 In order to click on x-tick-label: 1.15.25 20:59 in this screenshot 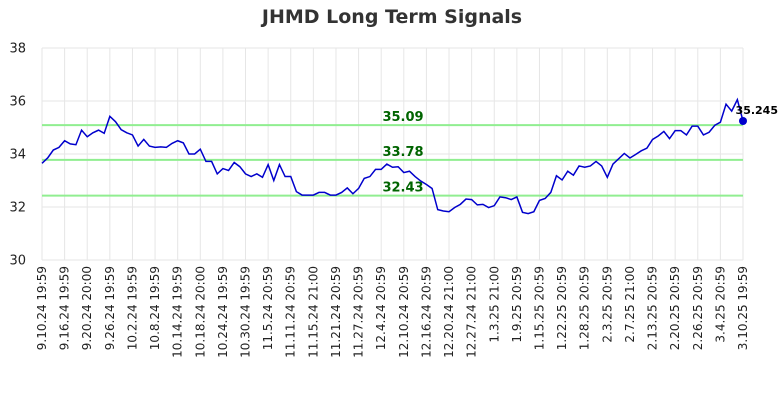, I will do `click(539, 308)`.